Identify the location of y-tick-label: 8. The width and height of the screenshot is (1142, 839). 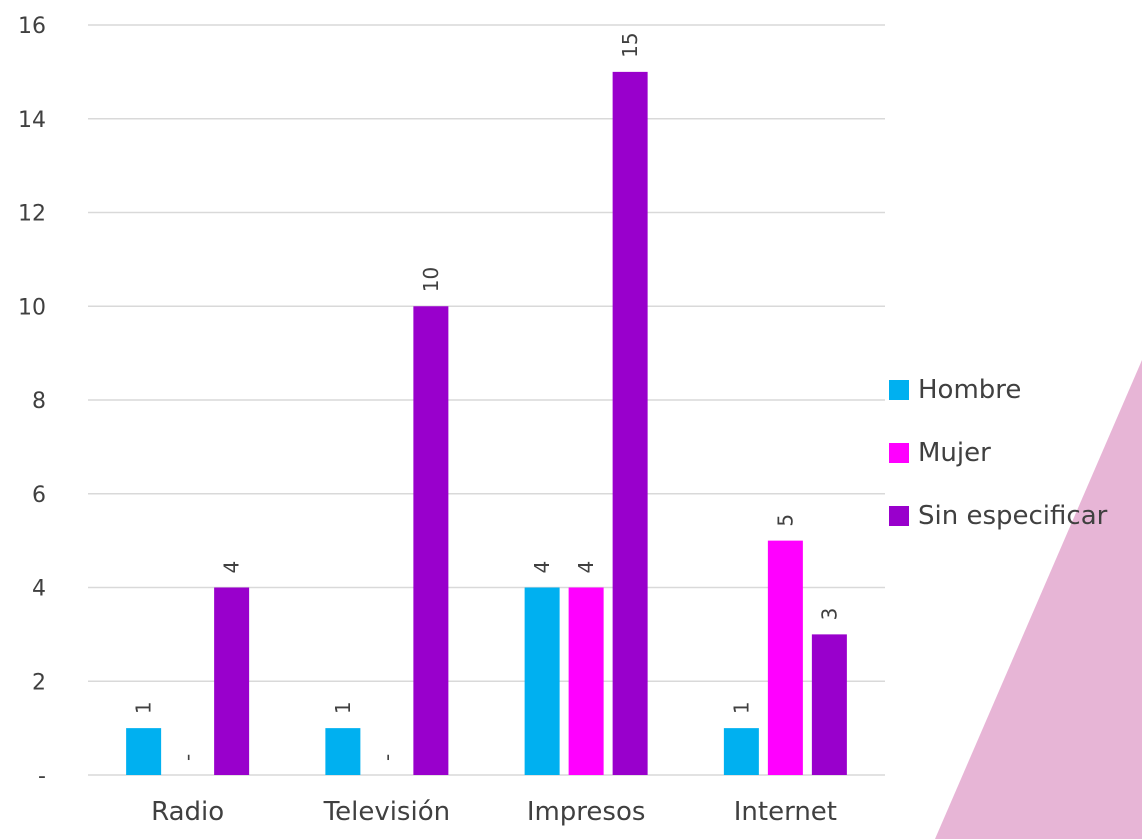
(39, 401).